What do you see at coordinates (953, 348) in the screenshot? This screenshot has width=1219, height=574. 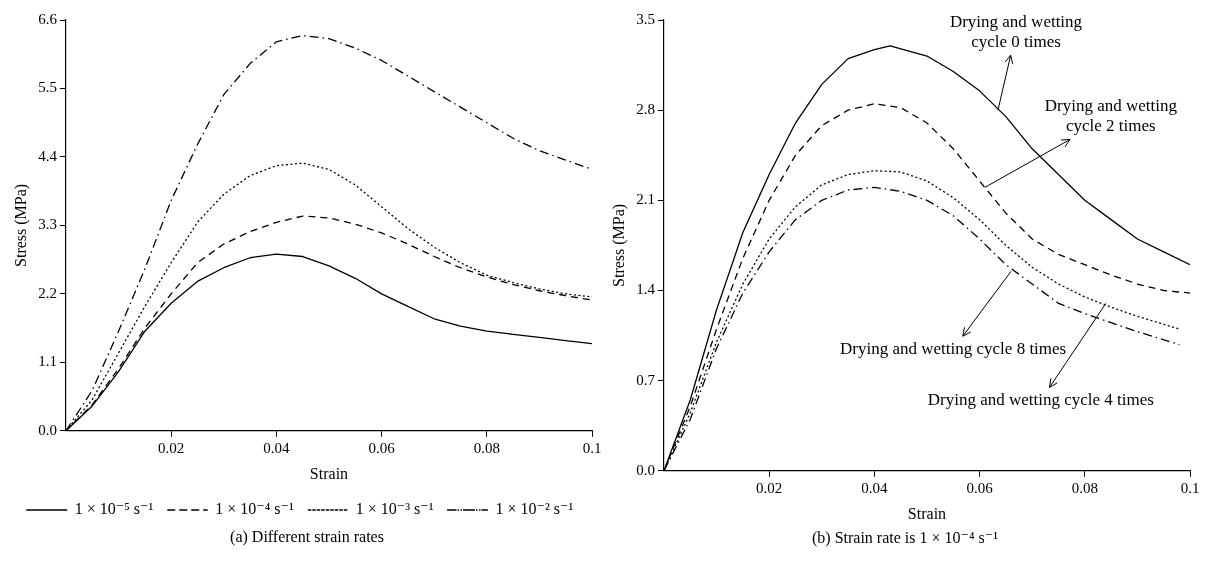 I see `annotation: Drying and wetting cycle 8 times` at bounding box center [953, 348].